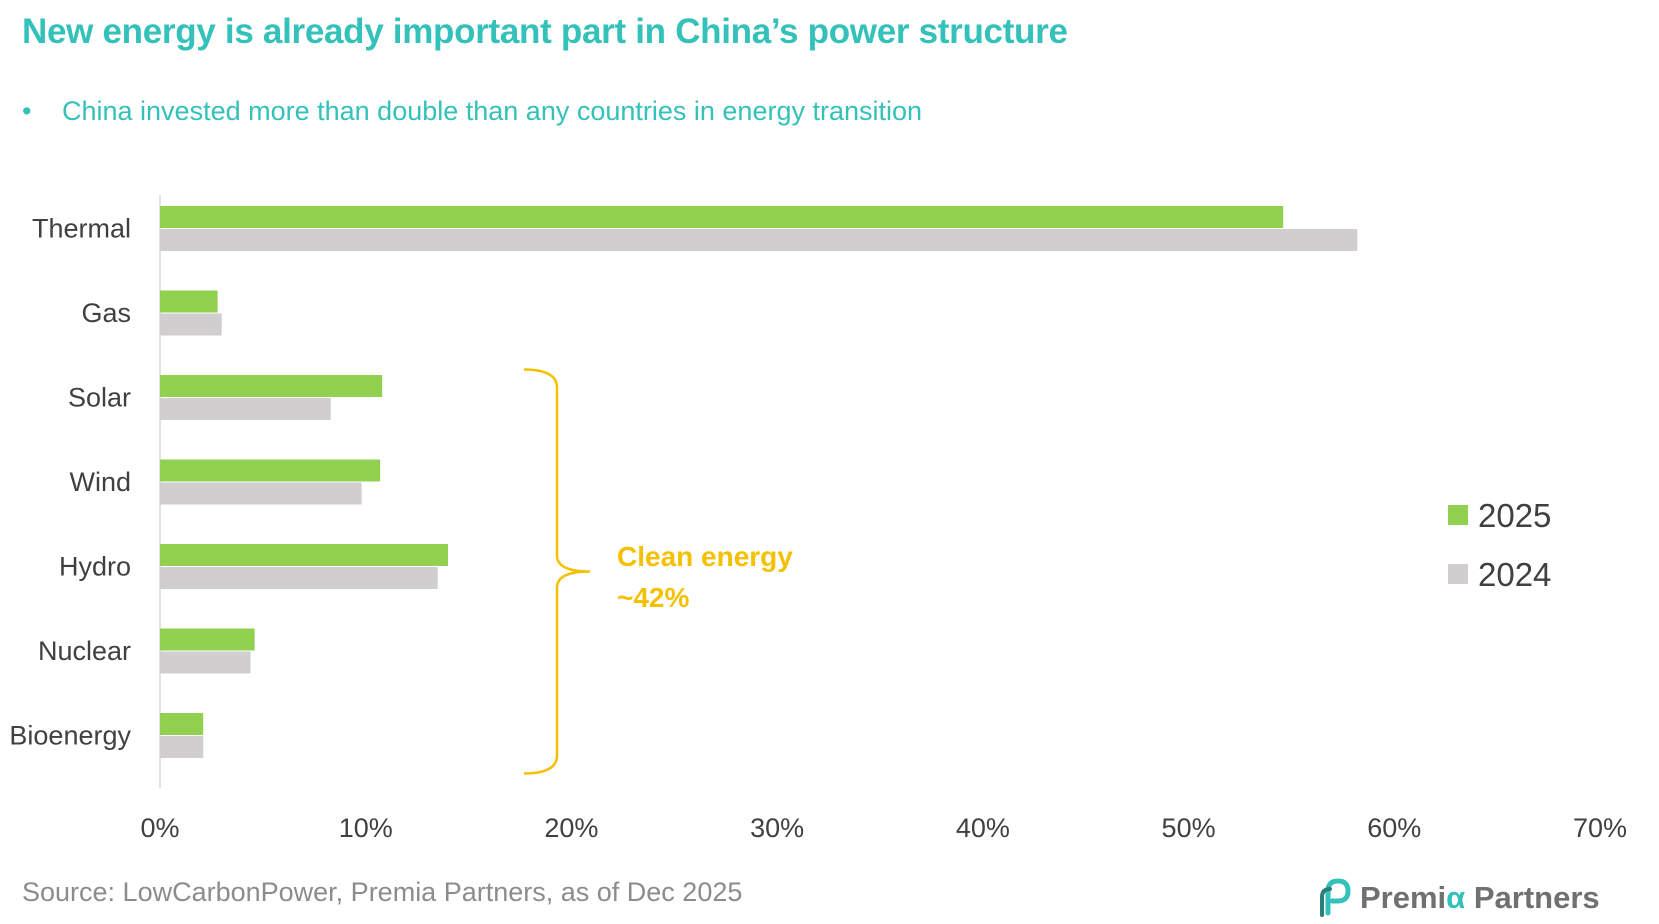 Image resolution: width=1659 pixels, height=924 pixels. What do you see at coordinates (106, 313) in the screenshot?
I see `category-label: Gas` at bounding box center [106, 313].